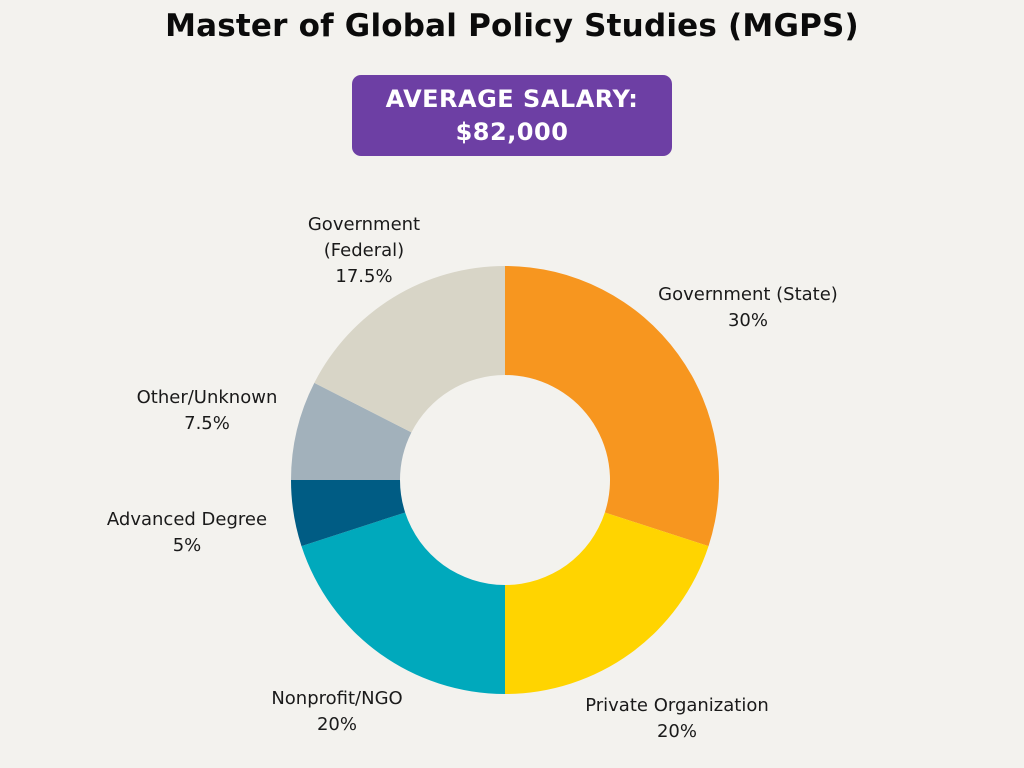 This screenshot has height=768, width=1024. What do you see at coordinates (512, 98) in the screenshot?
I see `average-salary-heading: AVERAGE SALARY:` at bounding box center [512, 98].